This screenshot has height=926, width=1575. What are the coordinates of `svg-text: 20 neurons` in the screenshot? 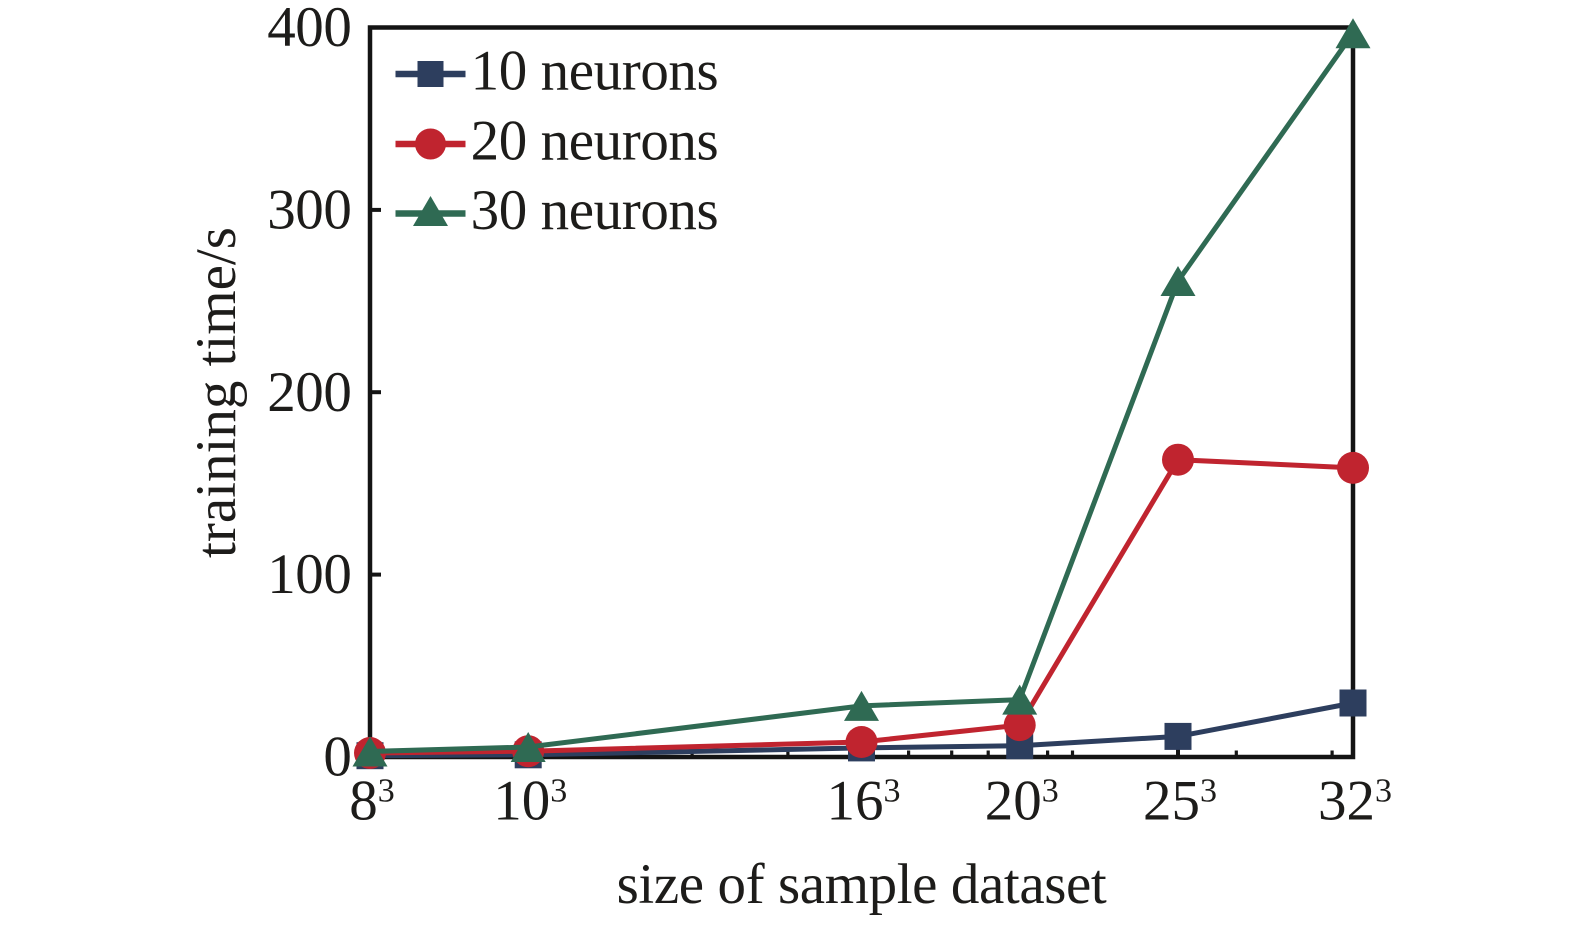 It's located at (595, 140).